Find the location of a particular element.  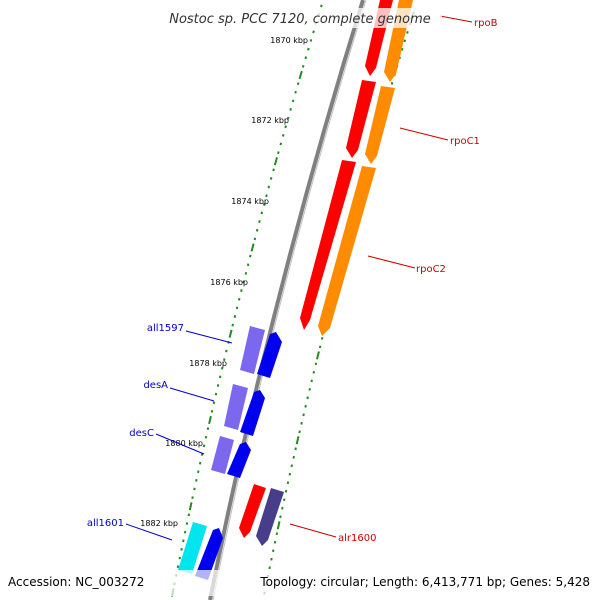

gene-label-all1601: all1601 is located at coordinates (105, 523).